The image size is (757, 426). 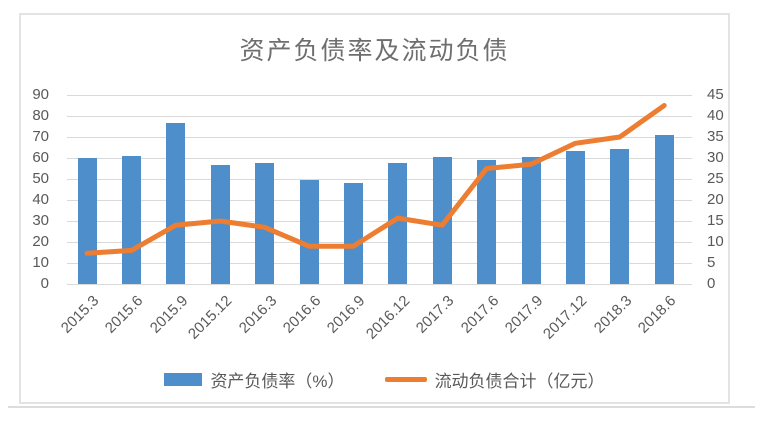 What do you see at coordinates (711, 262) in the screenshot?
I see `right-axis-tick-label: 5` at bounding box center [711, 262].